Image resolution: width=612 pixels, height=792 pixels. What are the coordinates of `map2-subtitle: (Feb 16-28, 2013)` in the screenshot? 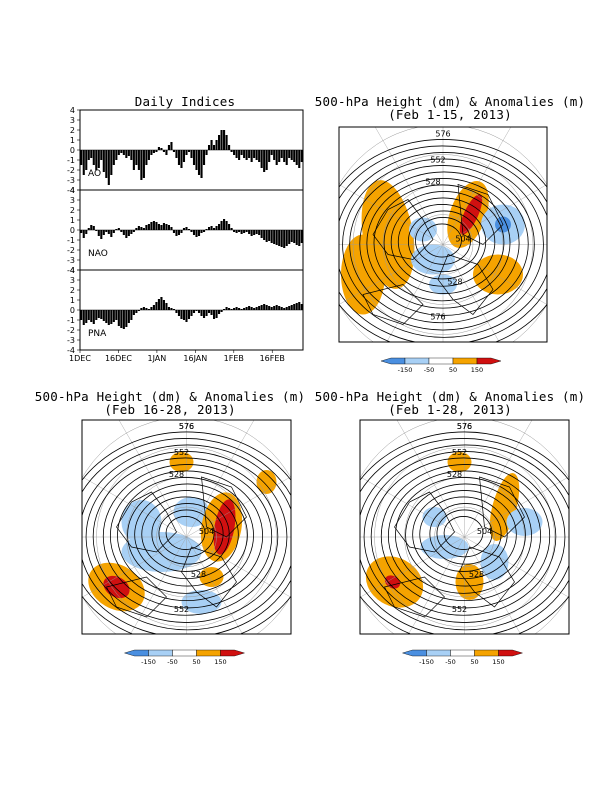 It's located at (170, 409).